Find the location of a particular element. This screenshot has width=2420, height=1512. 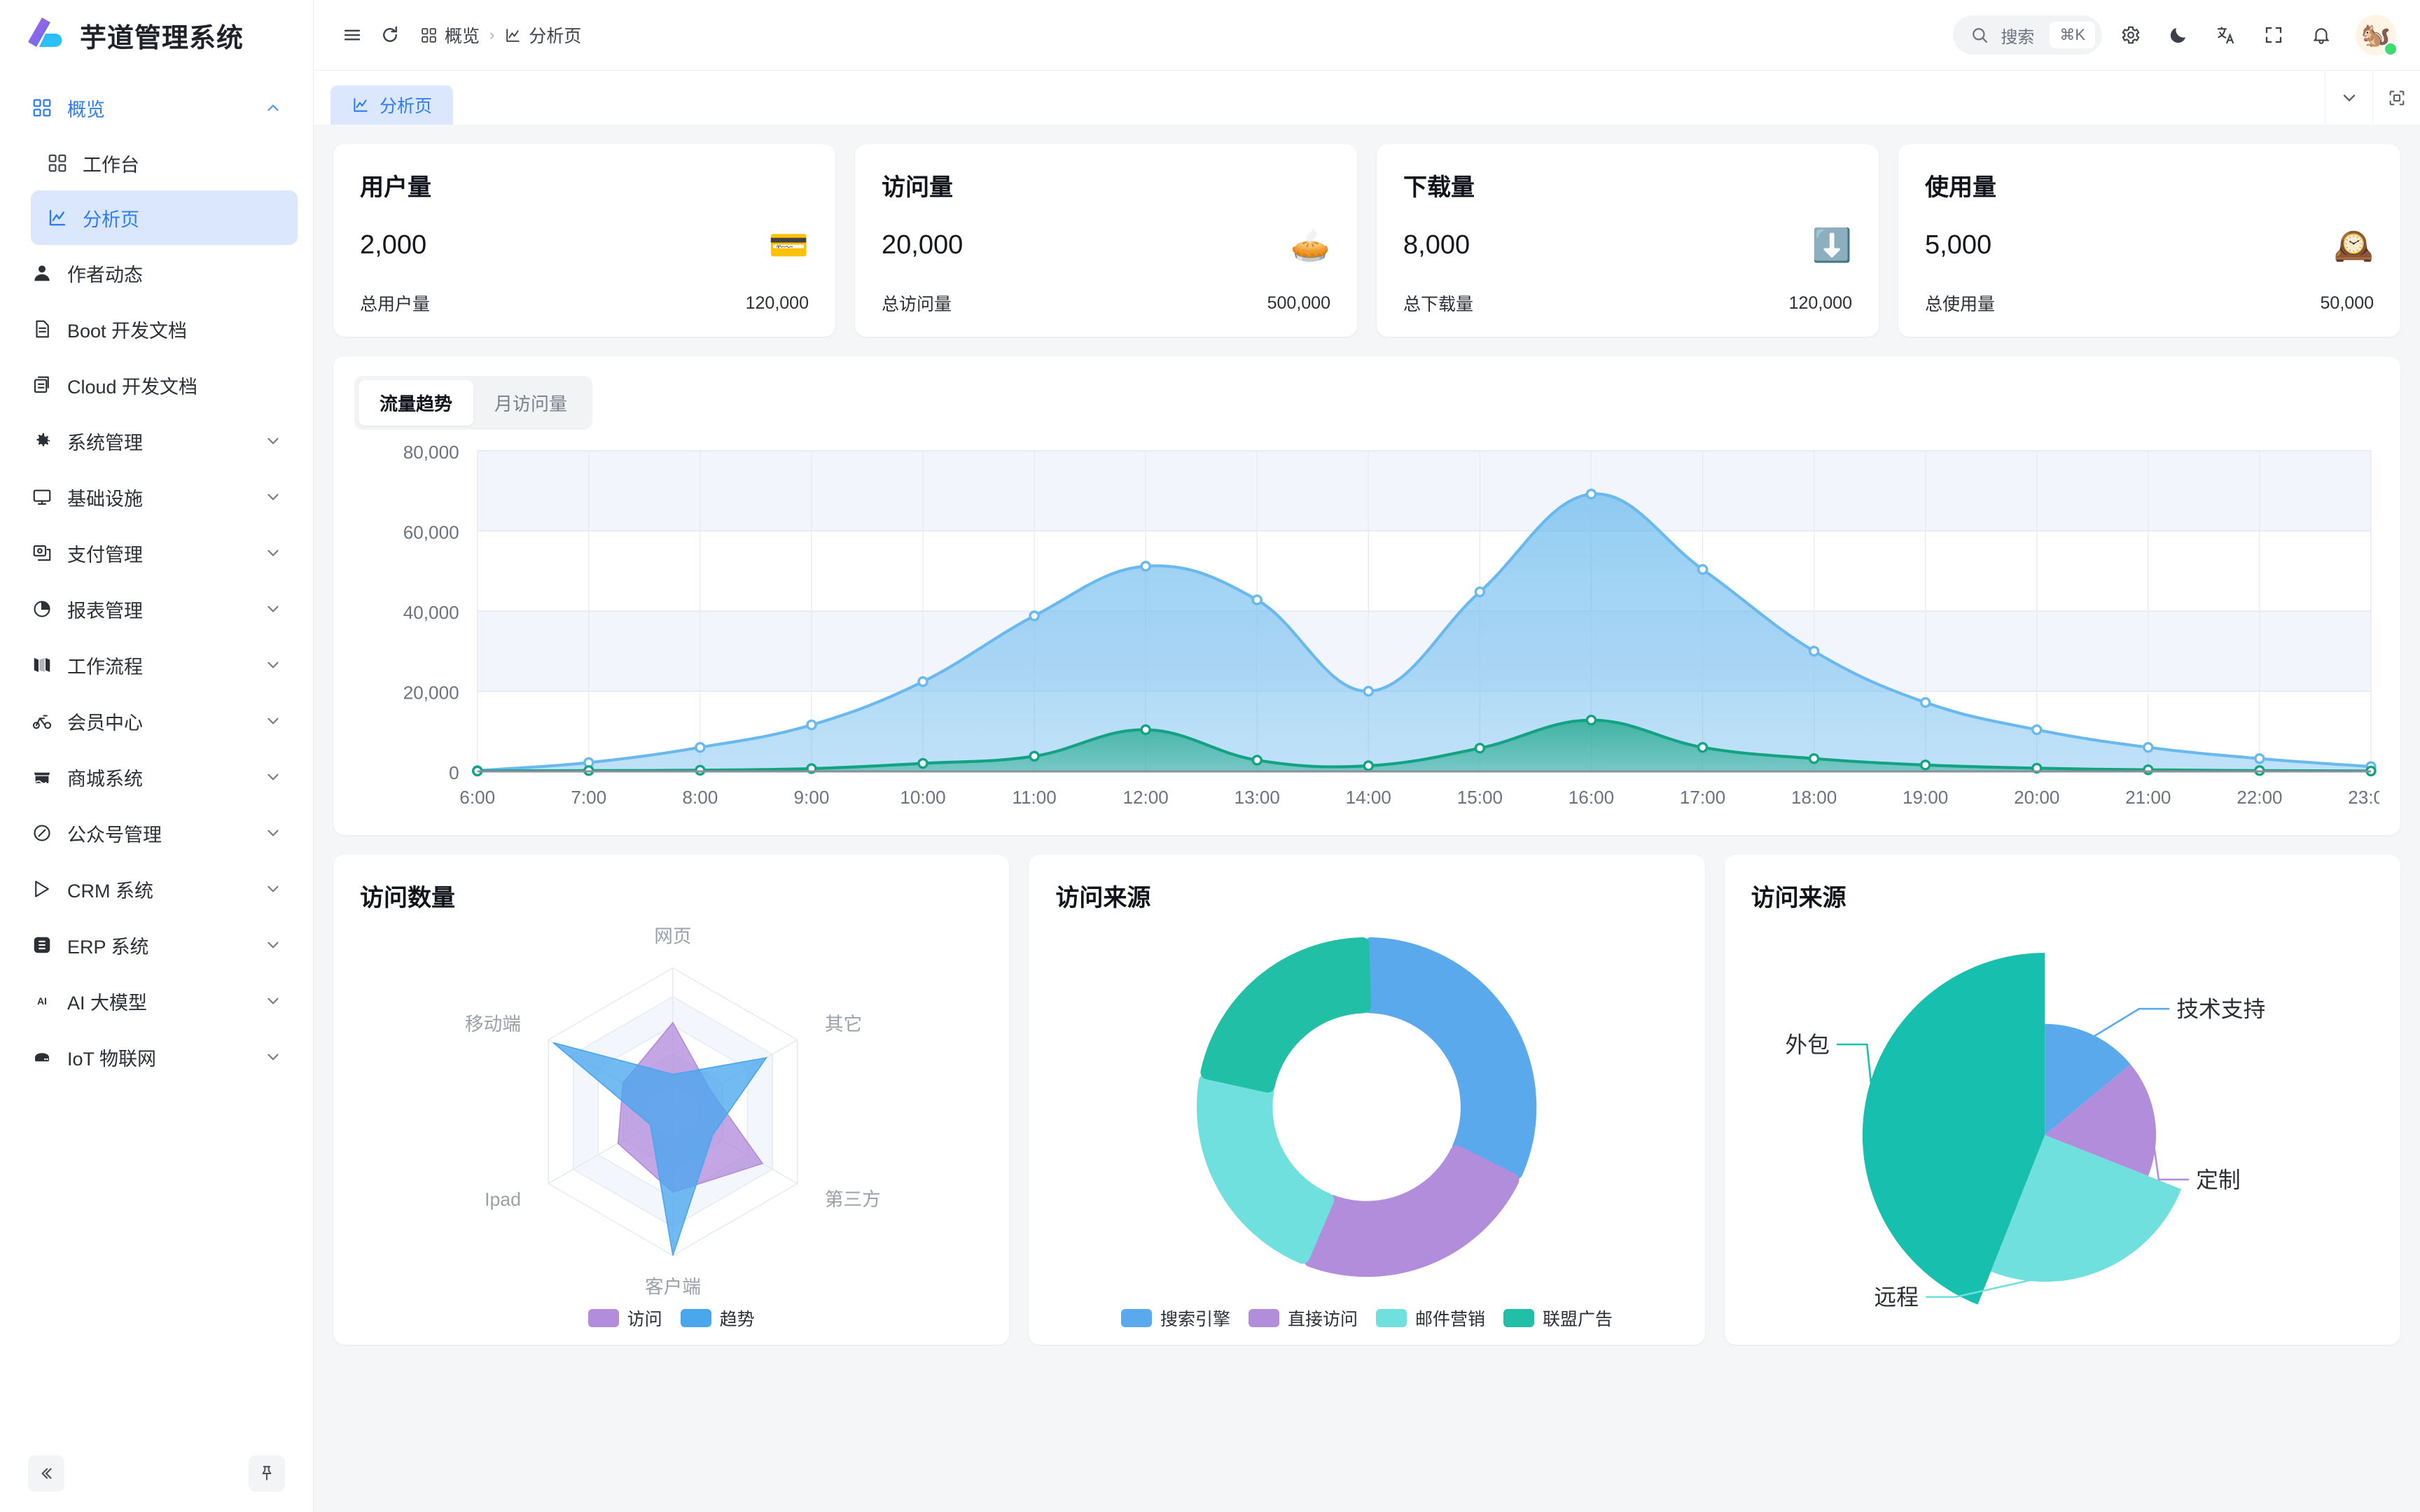

collapse-sidebar-icon is located at coordinates (46, 1473).